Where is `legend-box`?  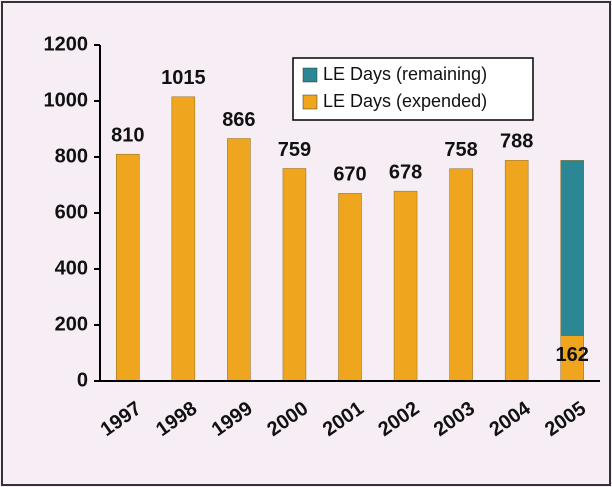
legend-box is located at coordinates (413, 89).